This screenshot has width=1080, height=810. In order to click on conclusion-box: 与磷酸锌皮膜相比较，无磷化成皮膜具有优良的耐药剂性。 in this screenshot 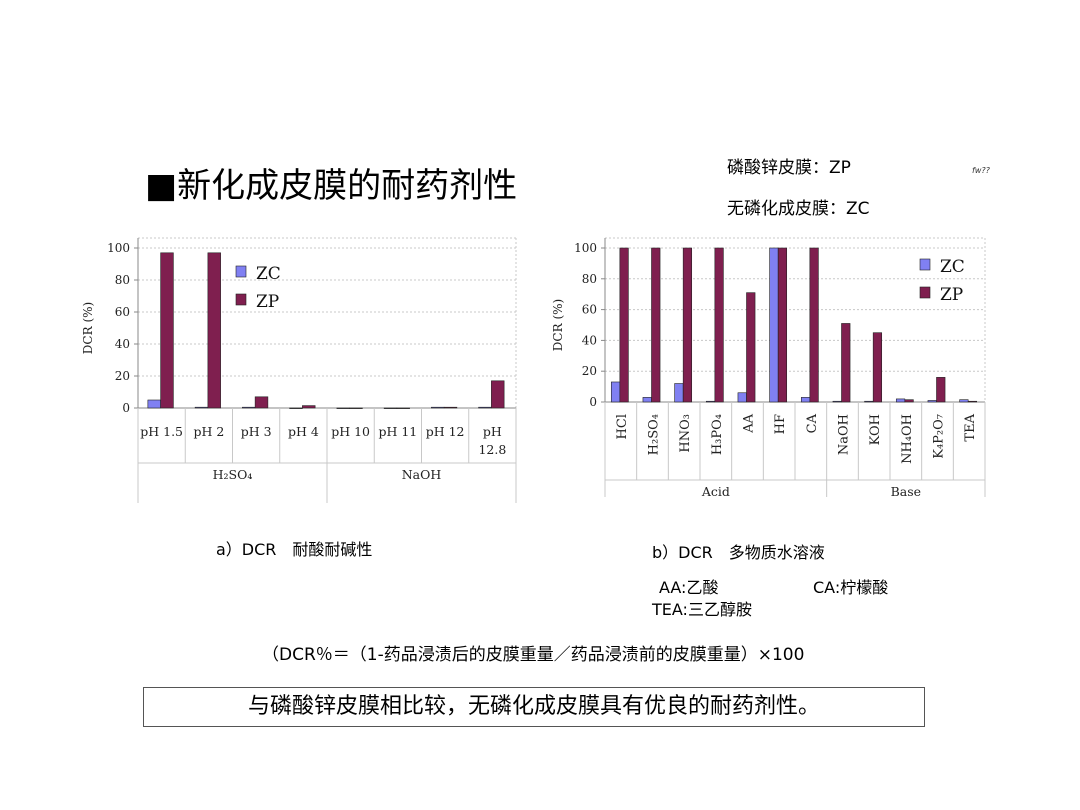, I will do `click(534, 707)`.